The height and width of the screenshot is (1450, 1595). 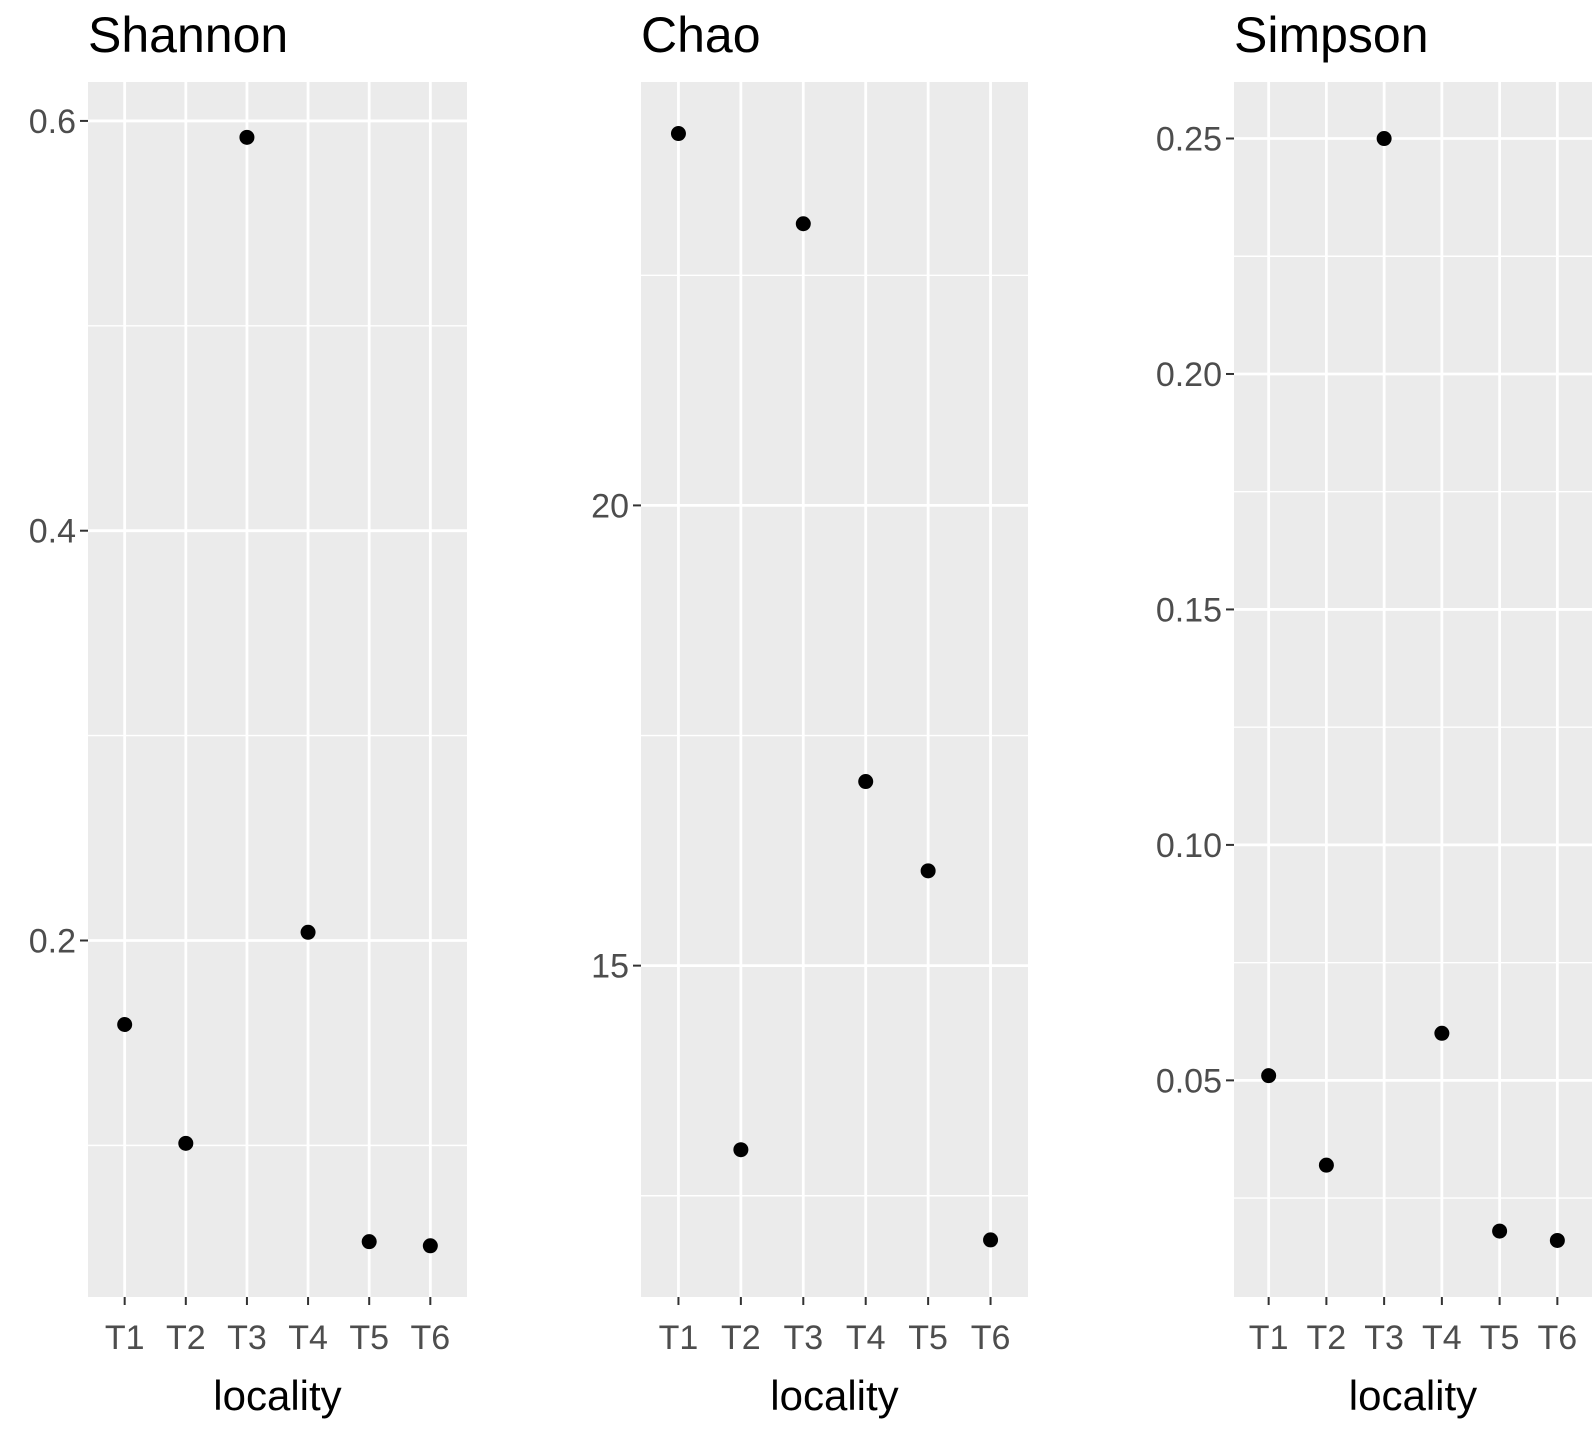 I want to click on y-tick-label: 0.10, so click(x=1189, y=846).